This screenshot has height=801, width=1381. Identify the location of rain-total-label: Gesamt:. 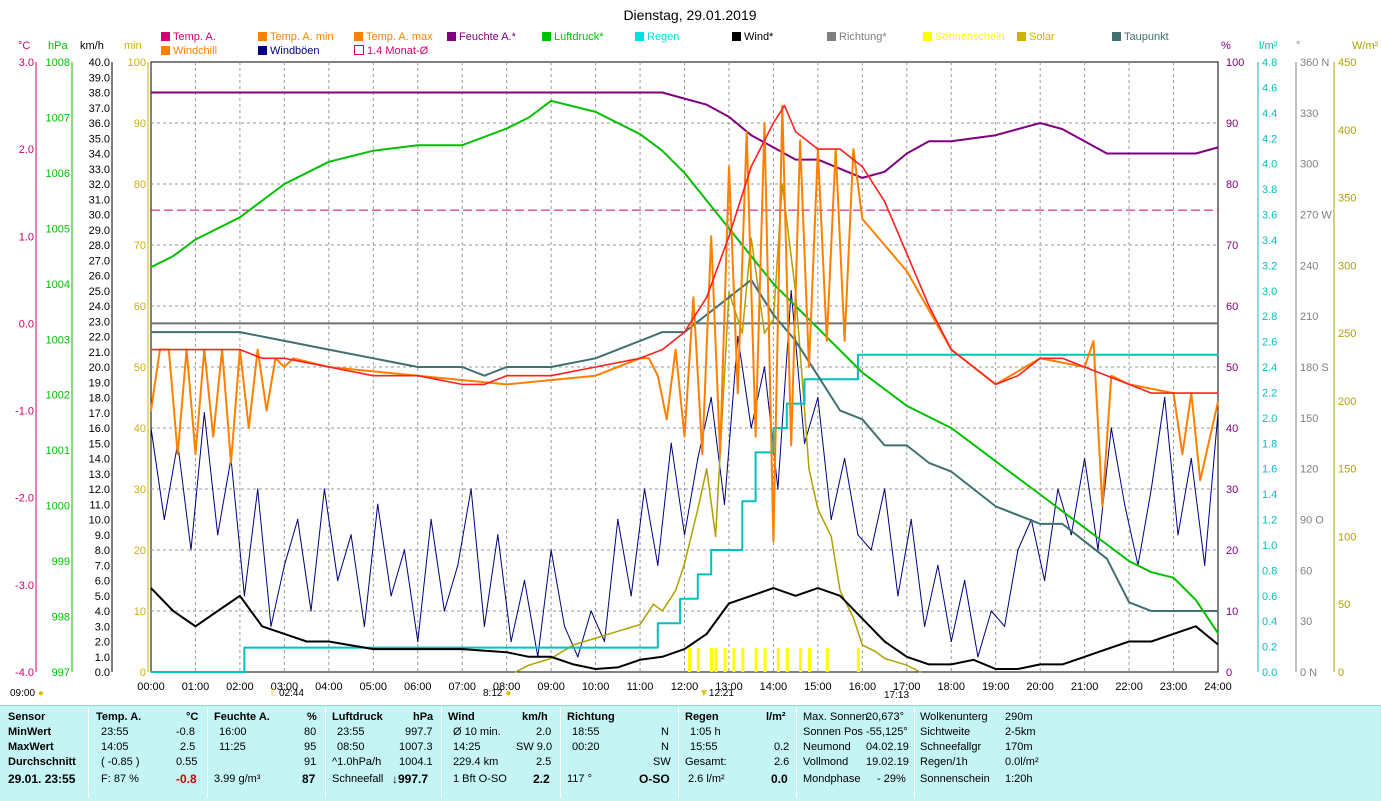
(706, 762).